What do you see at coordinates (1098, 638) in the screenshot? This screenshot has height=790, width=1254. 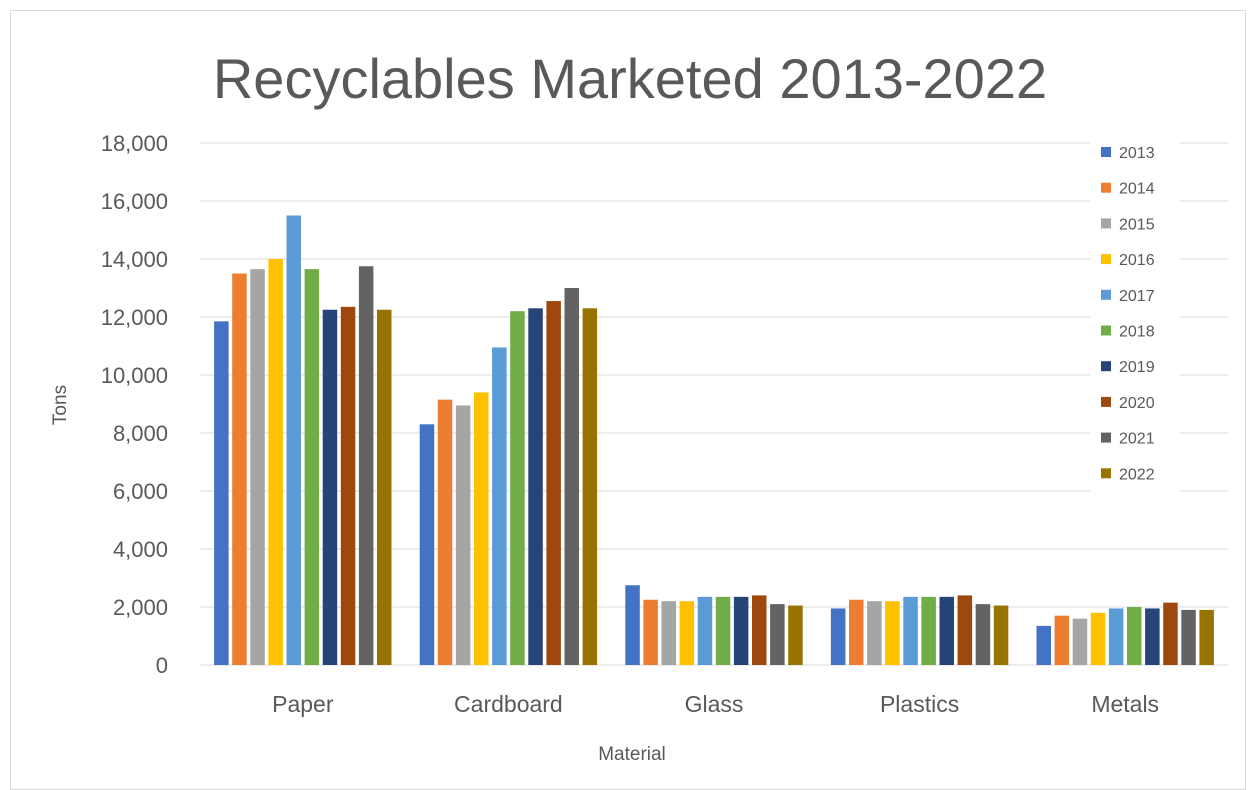 I see `bar-metals-2016` at bounding box center [1098, 638].